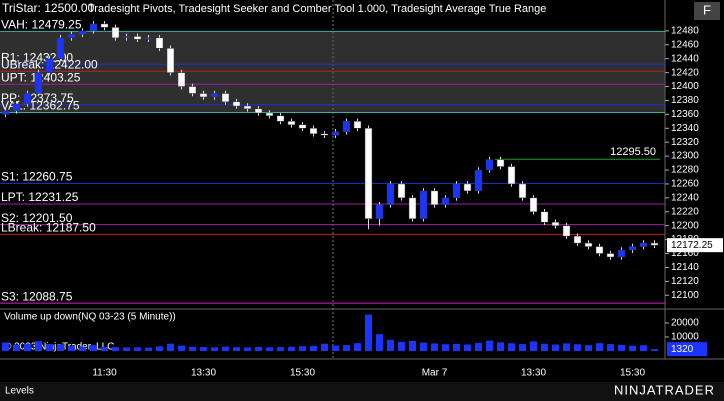 The image size is (724, 401). I want to click on level-label: R1: 12432.00, so click(37, 57).